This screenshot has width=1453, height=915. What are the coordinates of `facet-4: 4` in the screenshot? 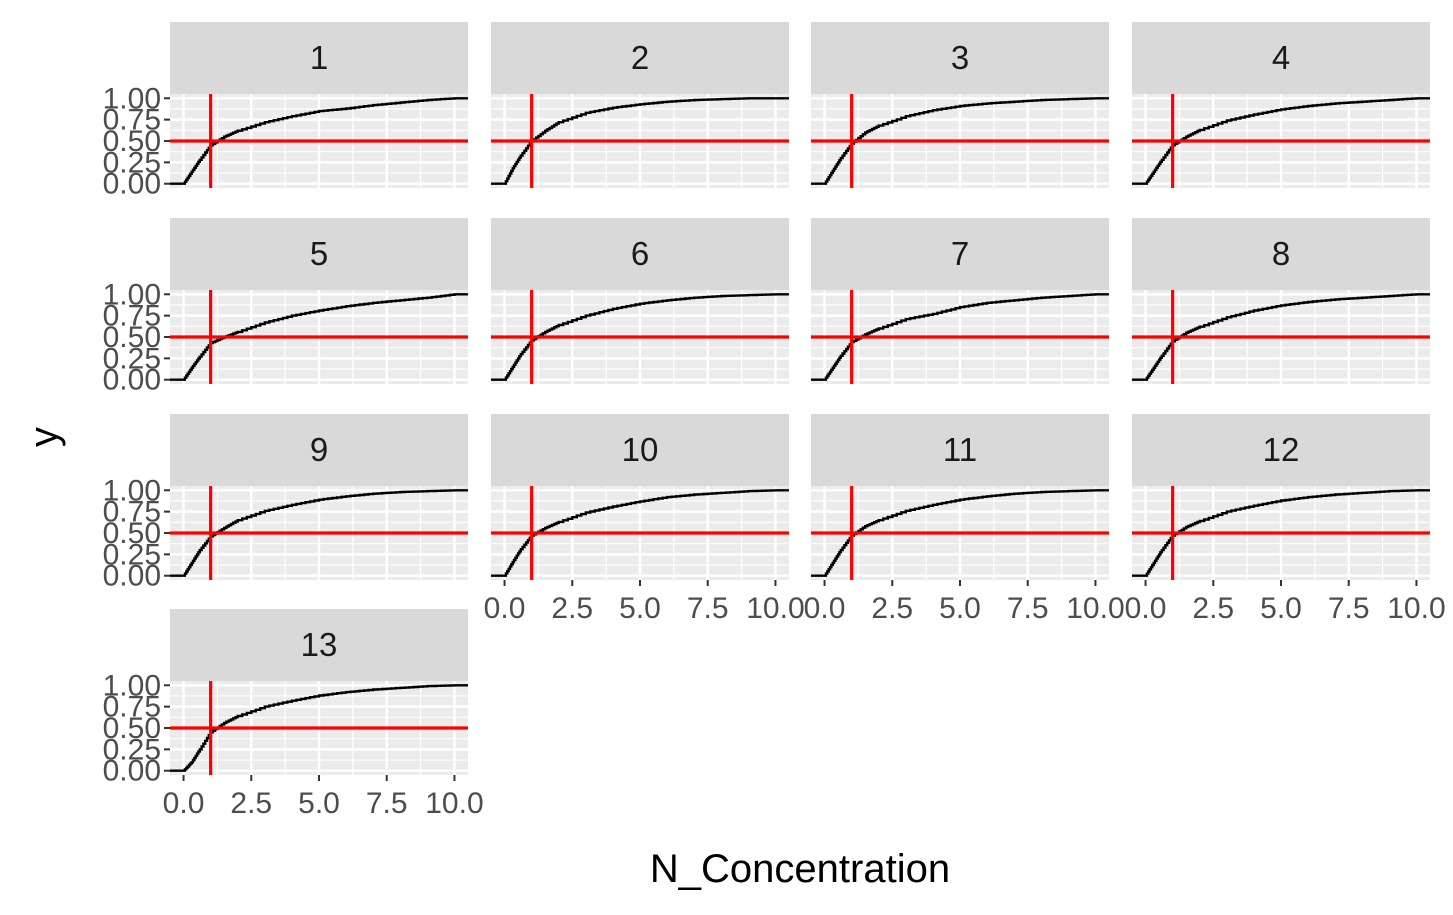 It's located at (1281, 105).